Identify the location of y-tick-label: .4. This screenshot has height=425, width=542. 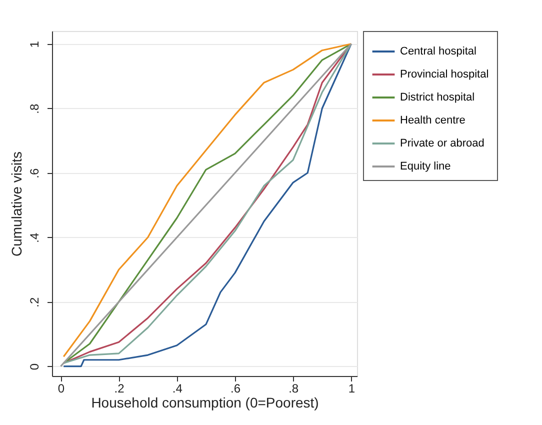
(35, 237).